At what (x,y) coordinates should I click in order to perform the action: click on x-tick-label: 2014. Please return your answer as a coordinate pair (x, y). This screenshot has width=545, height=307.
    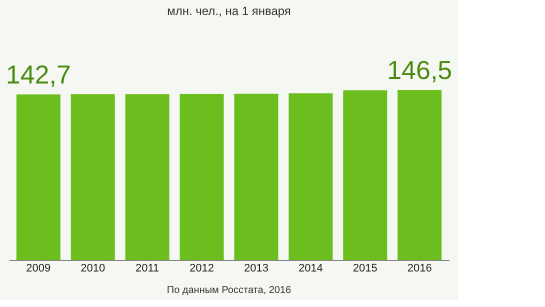
    Looking at the image, I should click on (310, 268).